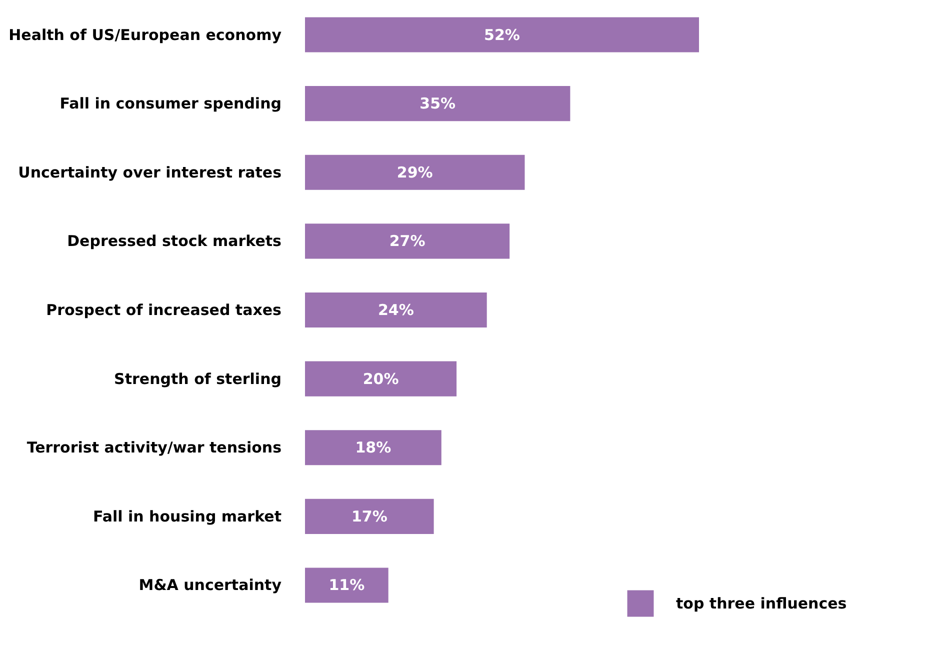  I want to click on y-tick-label: Terrorist activity/war tensions, so click(154, 447).